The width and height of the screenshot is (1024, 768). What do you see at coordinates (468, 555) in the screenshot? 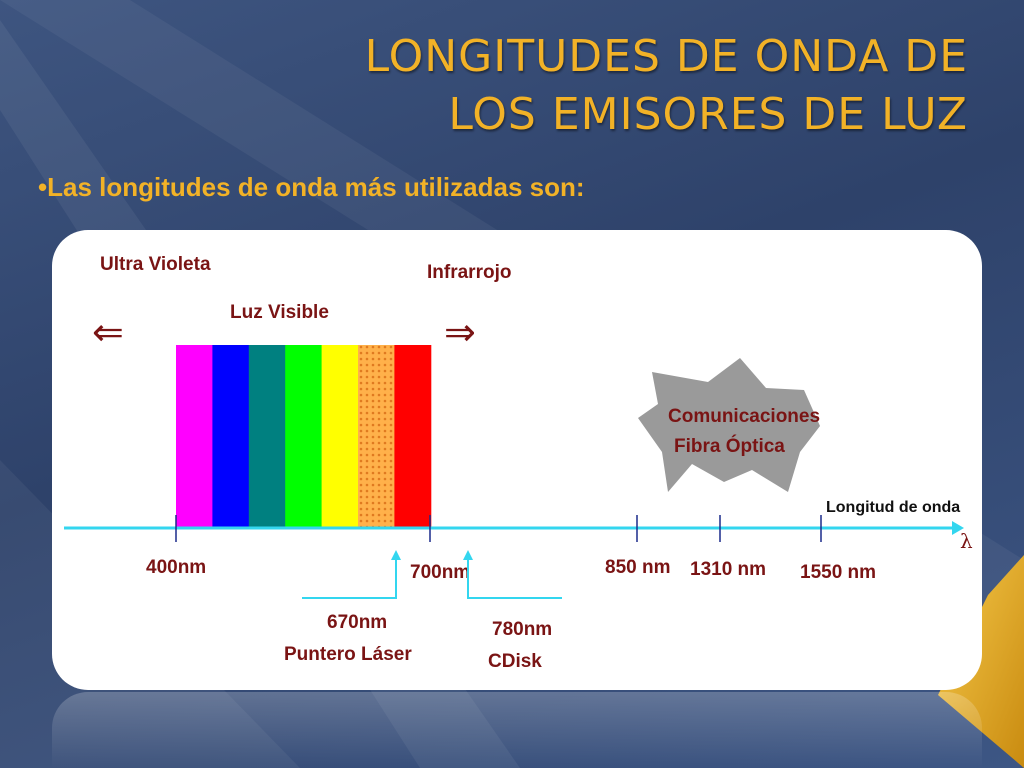
I see `cd-callout-arrowhead` at bounding box center [468, 555].